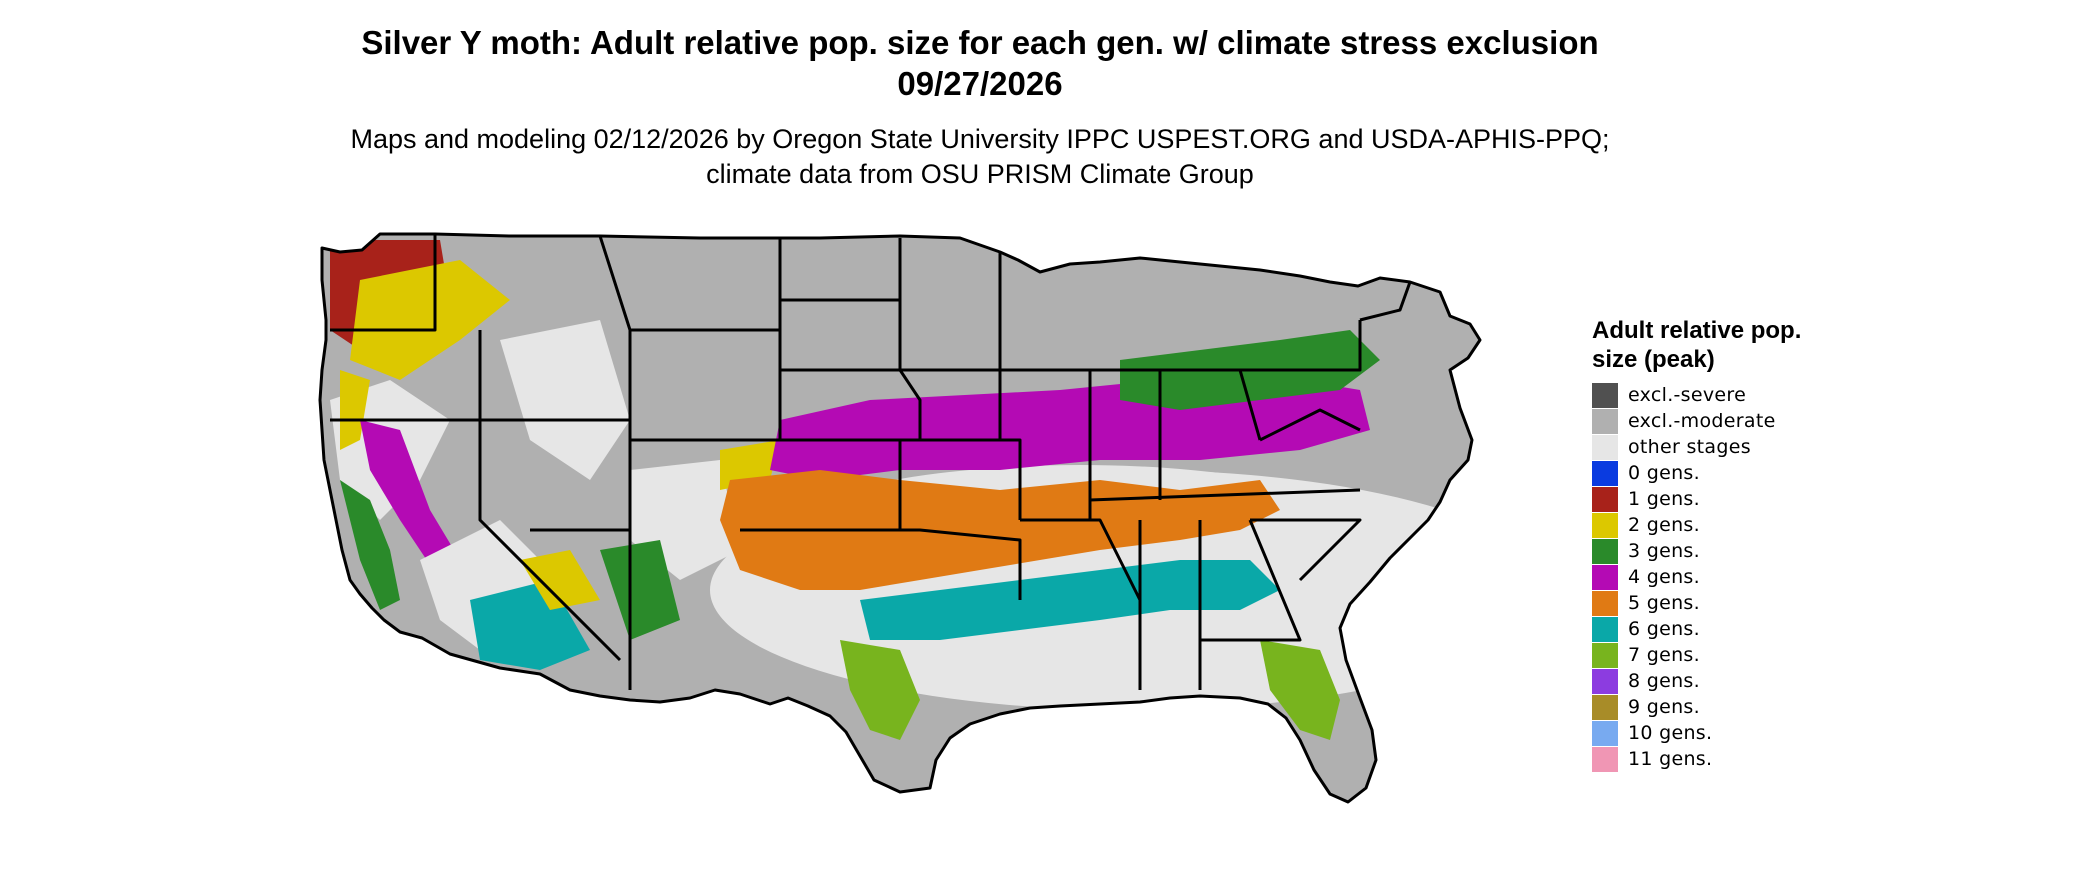 This screenshot has height=892, width=2100. Describe the element at coordinates (1722, 629) in the screenshot. I see `legend-item: 6 gens.` at that location.